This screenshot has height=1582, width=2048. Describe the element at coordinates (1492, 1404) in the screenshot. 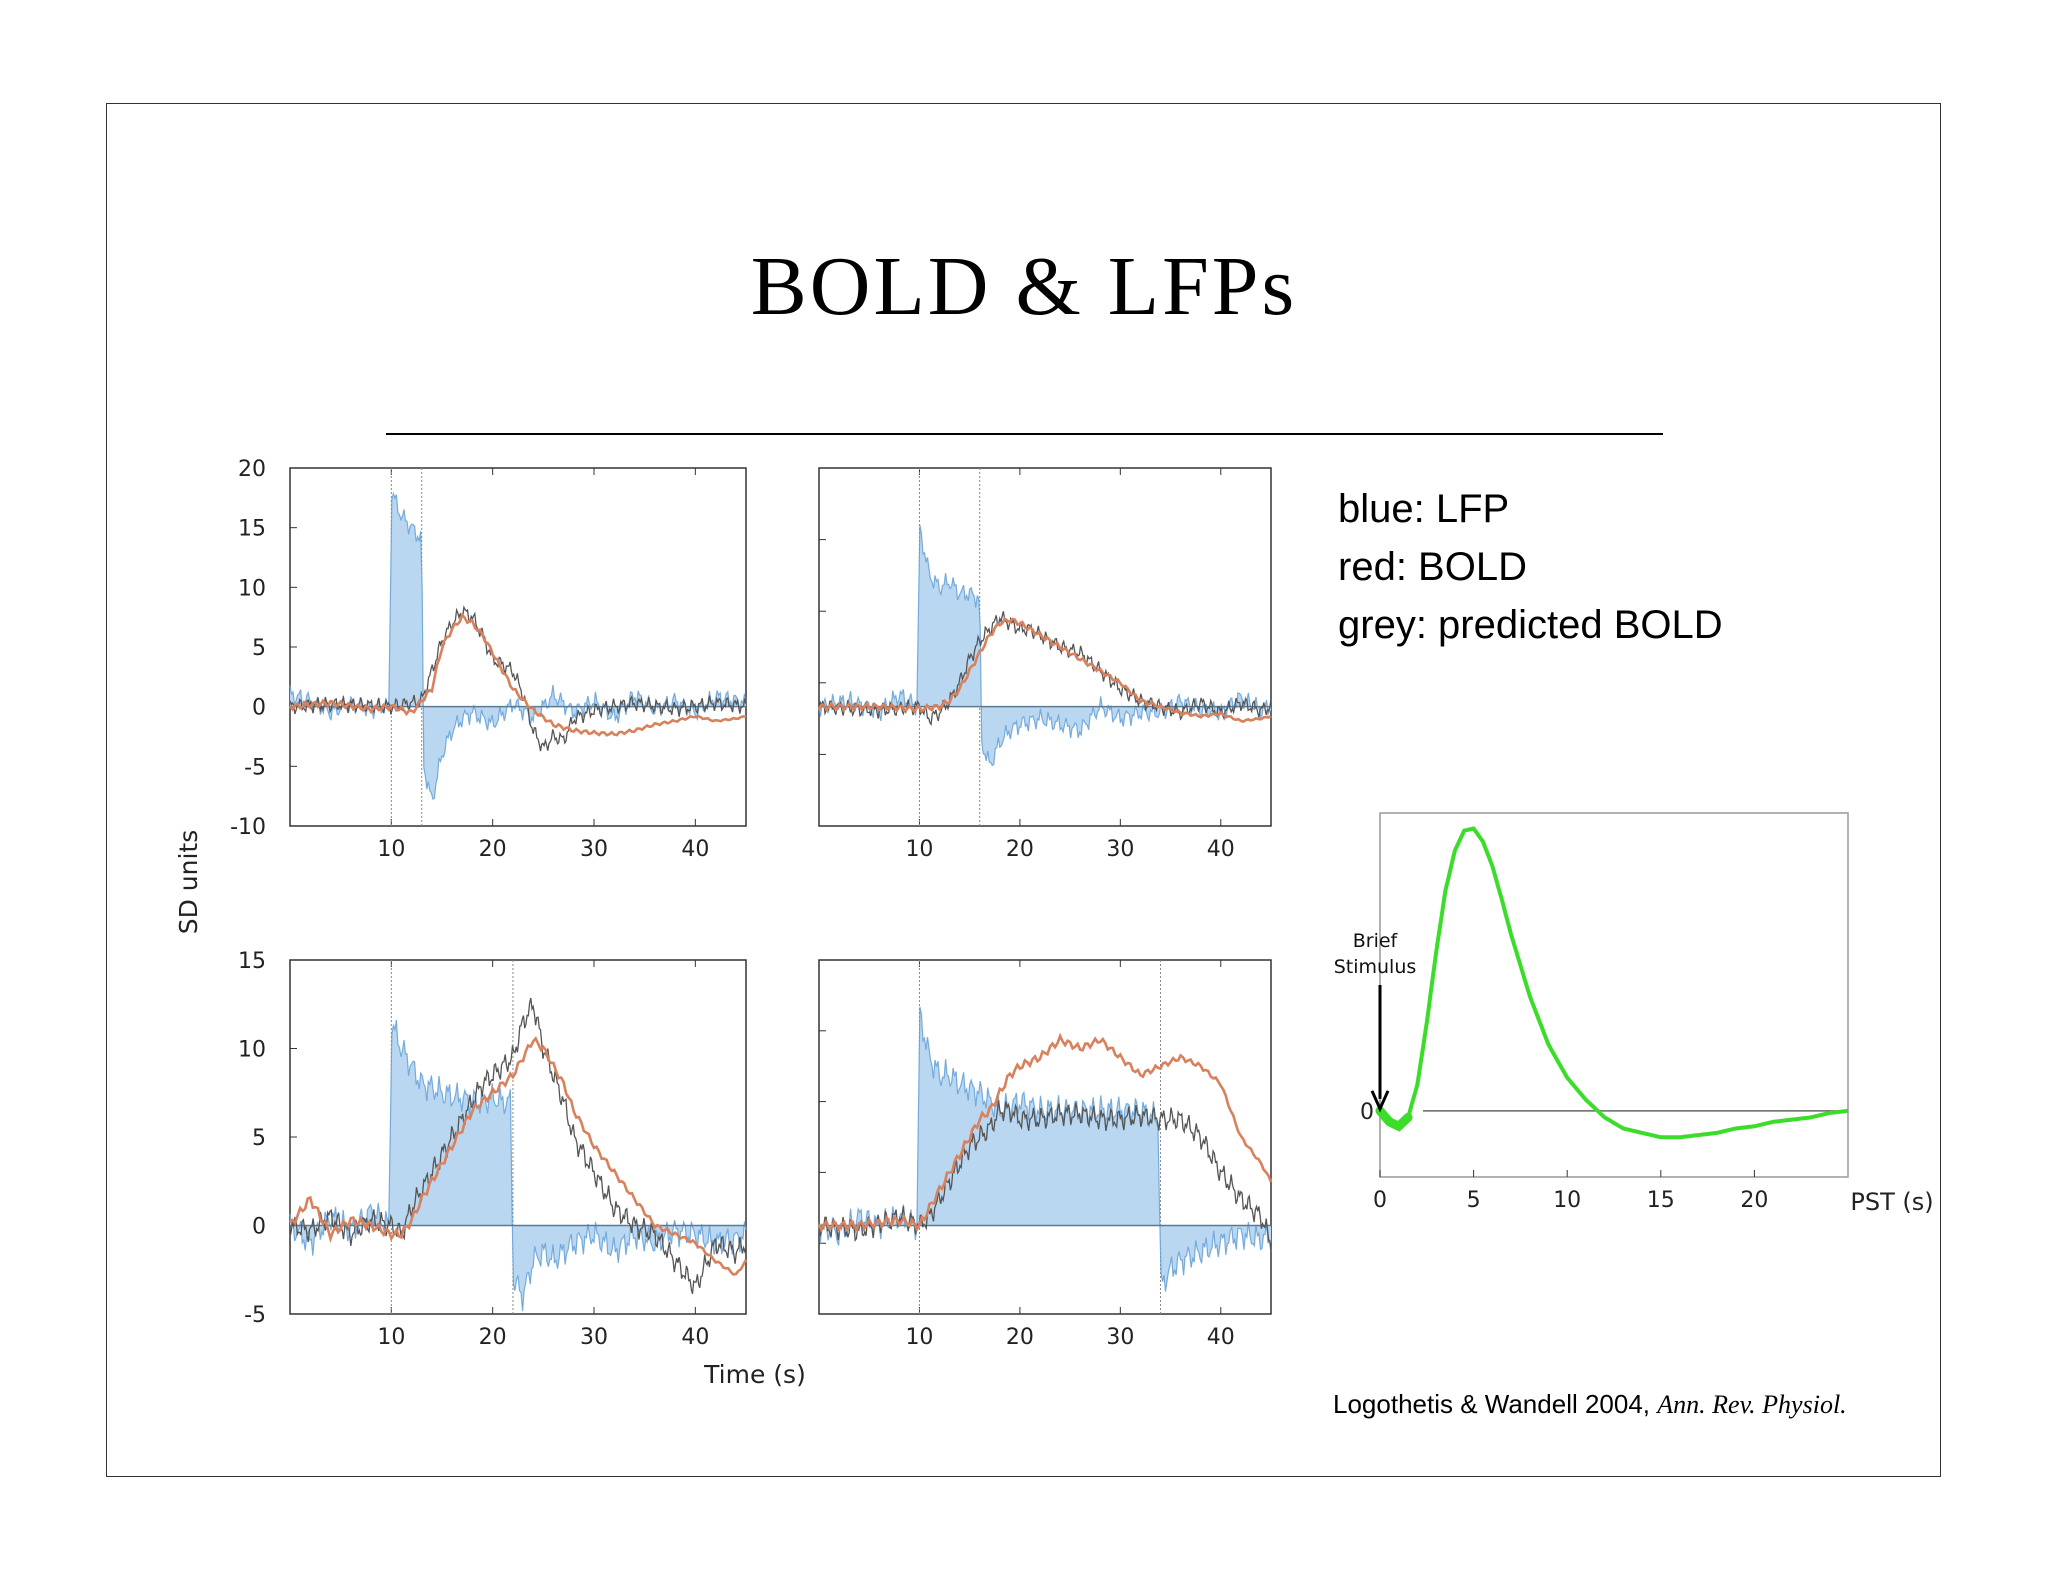

I see `citation-authors: Logothetis & Wandell 2004,` at that location.